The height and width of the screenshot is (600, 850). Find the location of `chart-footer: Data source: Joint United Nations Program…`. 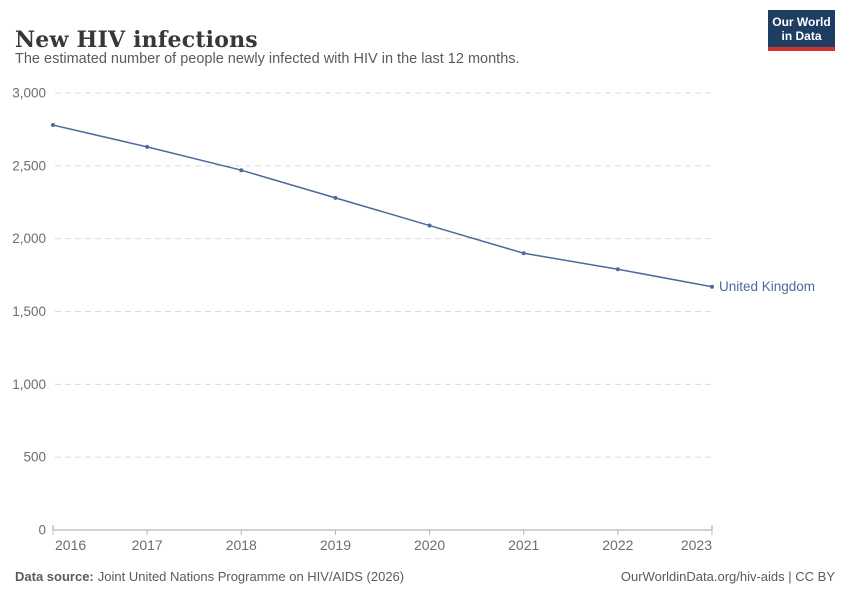

chart-footer: Data source: Joint United Nations Program… is located at coordinates (425, 576).